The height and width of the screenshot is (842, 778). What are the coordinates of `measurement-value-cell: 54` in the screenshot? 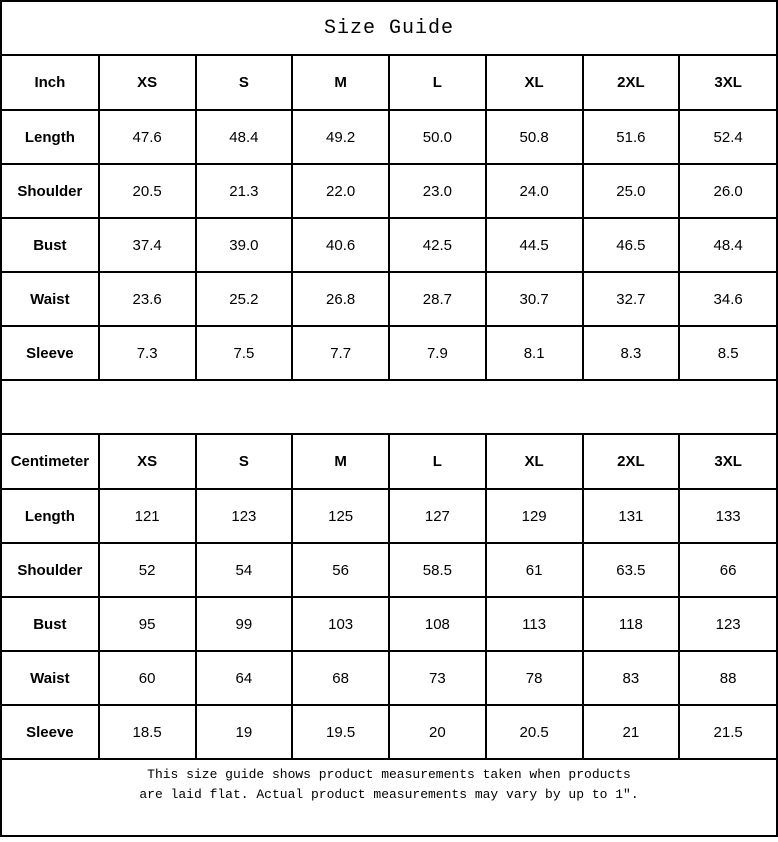 It's located at (244, 570).